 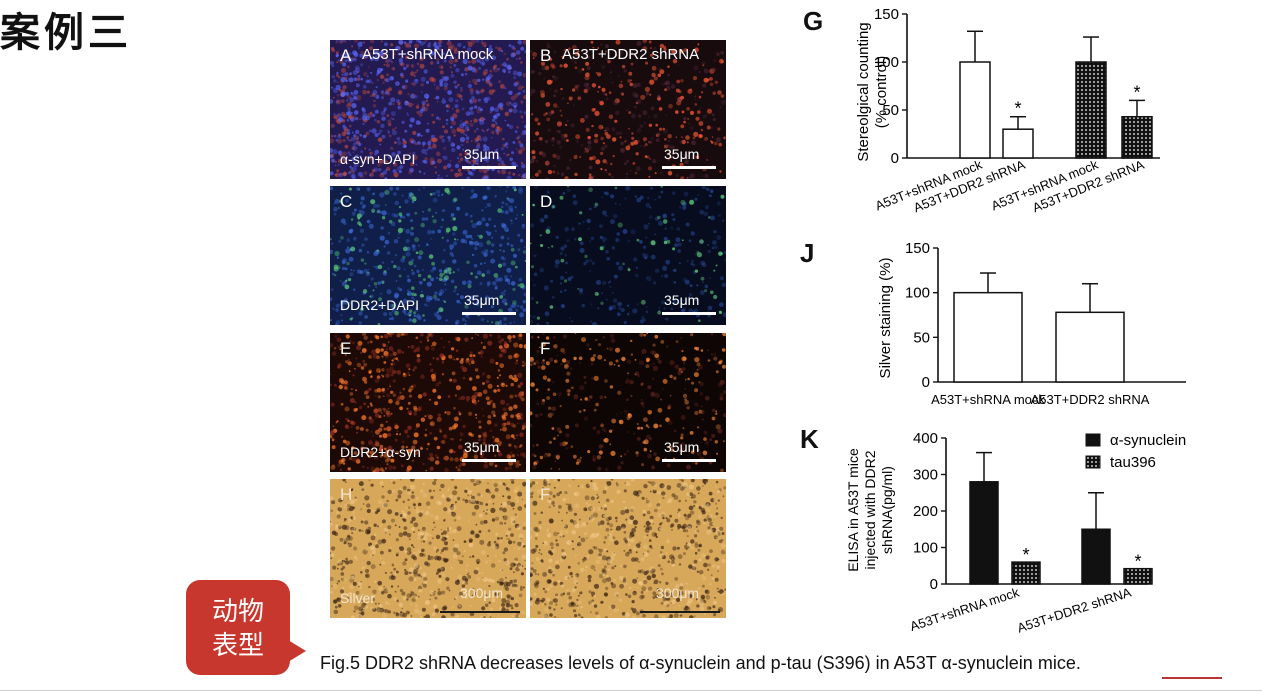 I want to click on chart-g-y-label: (% control), so click(x=881, y=92).